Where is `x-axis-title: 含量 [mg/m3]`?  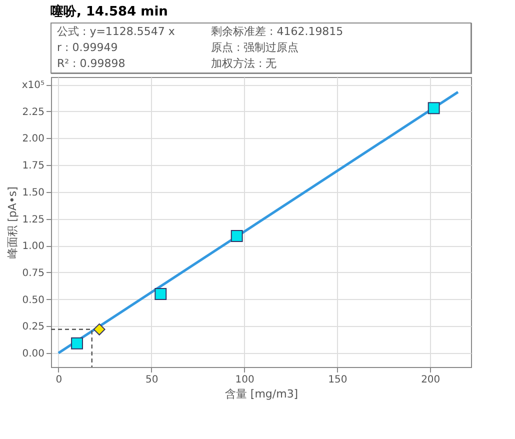 x-axis-title: 含量 [mg/m3] is located at coordinates (261, 394).